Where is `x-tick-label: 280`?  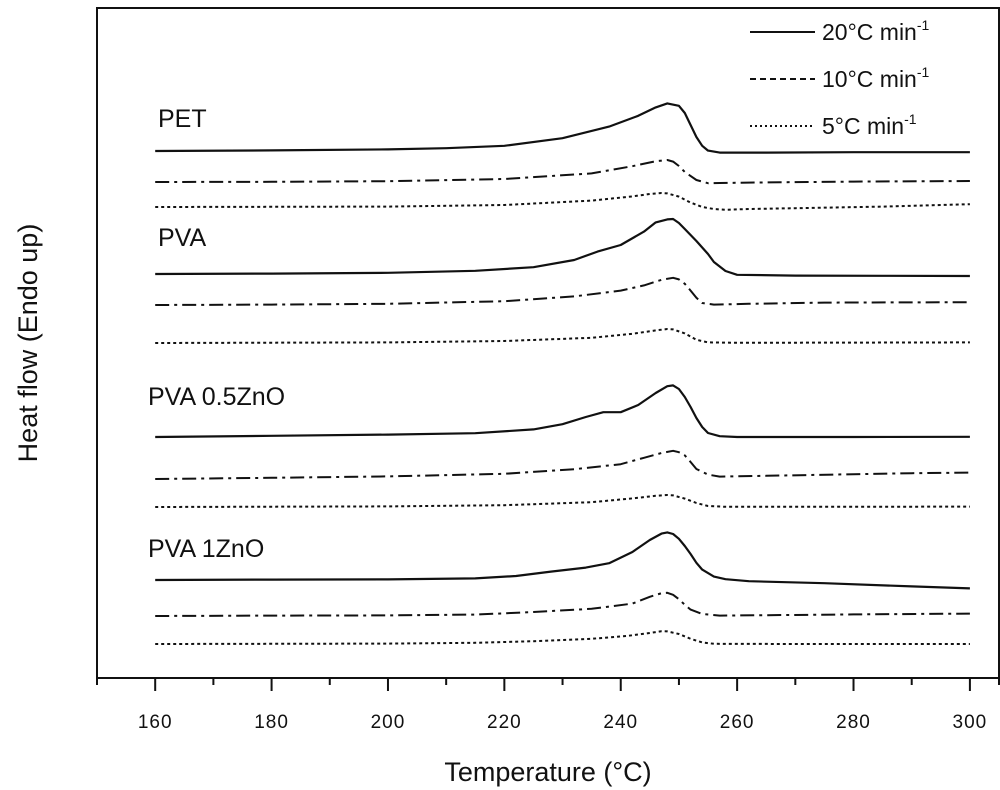 x-tick-label: 280 is located at coordinates (853, 722).